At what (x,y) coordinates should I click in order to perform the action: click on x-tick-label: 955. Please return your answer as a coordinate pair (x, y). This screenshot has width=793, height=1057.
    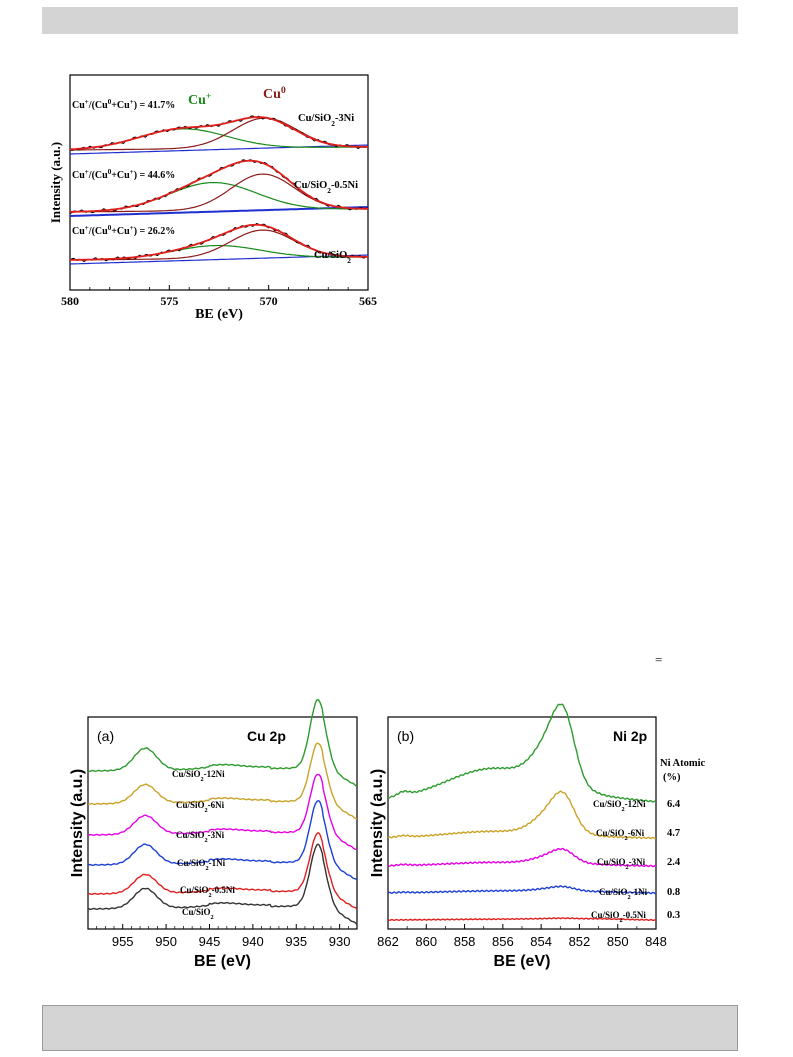
    Looking at the image, I should click on (123, 941).